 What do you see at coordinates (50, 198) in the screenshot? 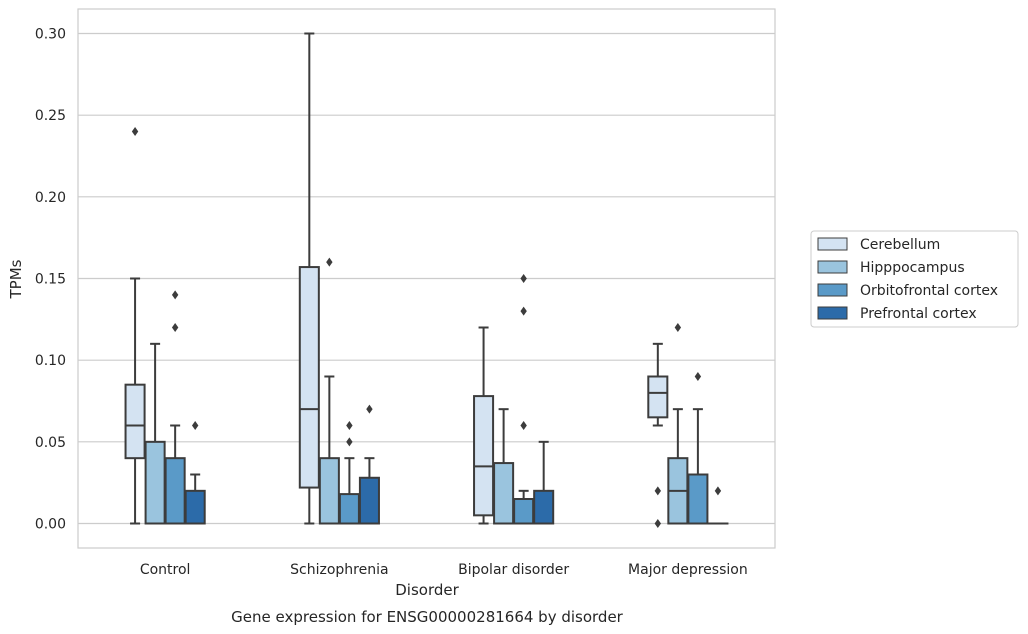
I see `y-tick-label: 0.20` at bounding box center [50, 198].